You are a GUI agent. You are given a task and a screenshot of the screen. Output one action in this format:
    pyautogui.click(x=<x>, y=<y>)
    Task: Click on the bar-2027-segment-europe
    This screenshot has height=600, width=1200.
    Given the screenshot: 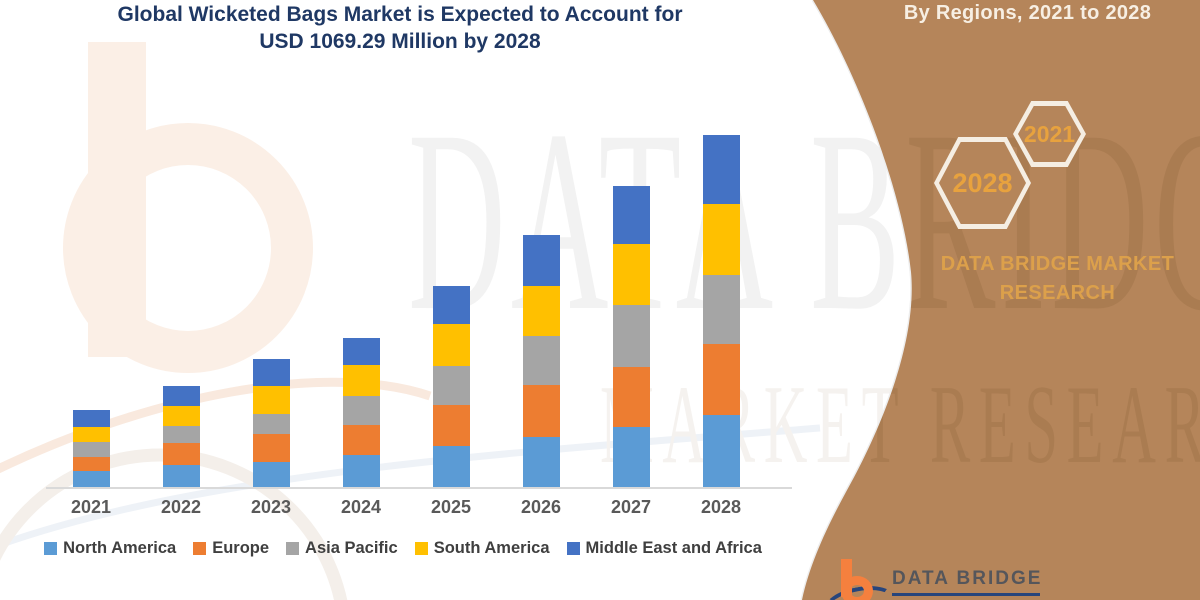 What is the action you would take?
    pyautogui.click(x=631, y=397)
    